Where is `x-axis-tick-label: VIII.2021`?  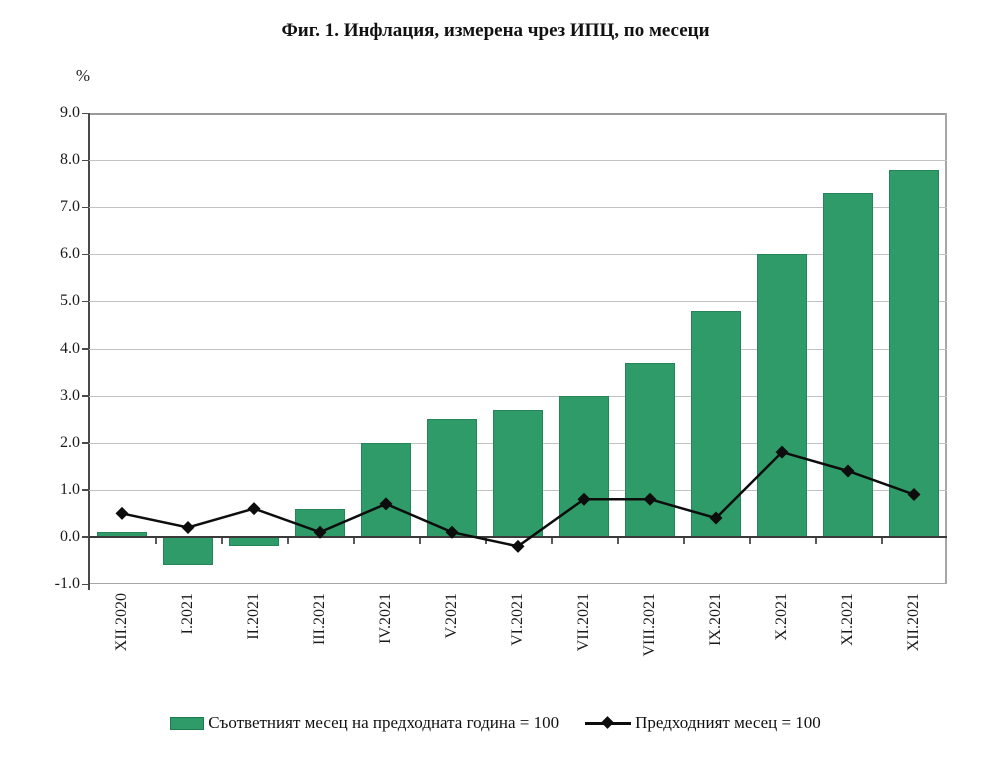 x-axis-tick-label: VIII.2021 is located at coordinates (649, 625).